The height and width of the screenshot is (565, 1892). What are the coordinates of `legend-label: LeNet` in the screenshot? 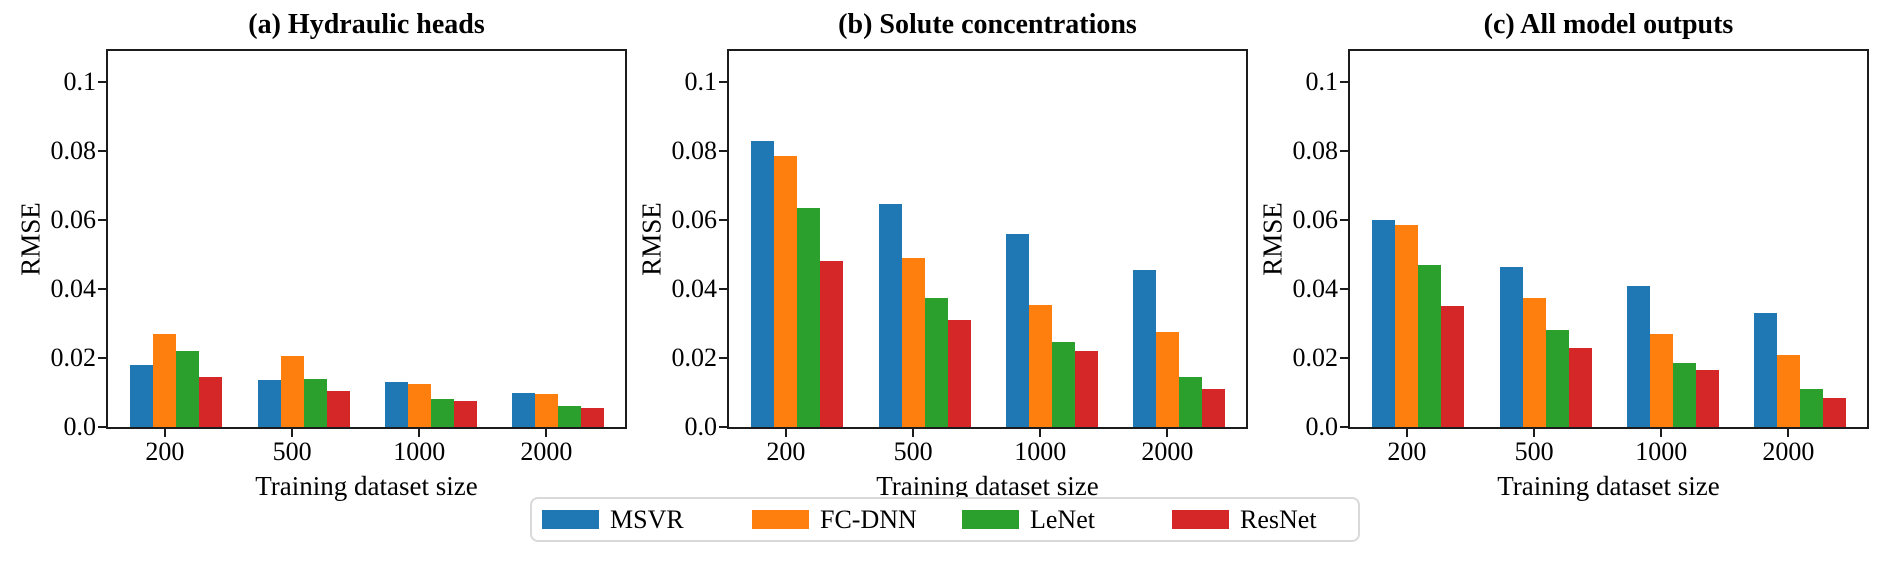 It's located at (1062, 519).